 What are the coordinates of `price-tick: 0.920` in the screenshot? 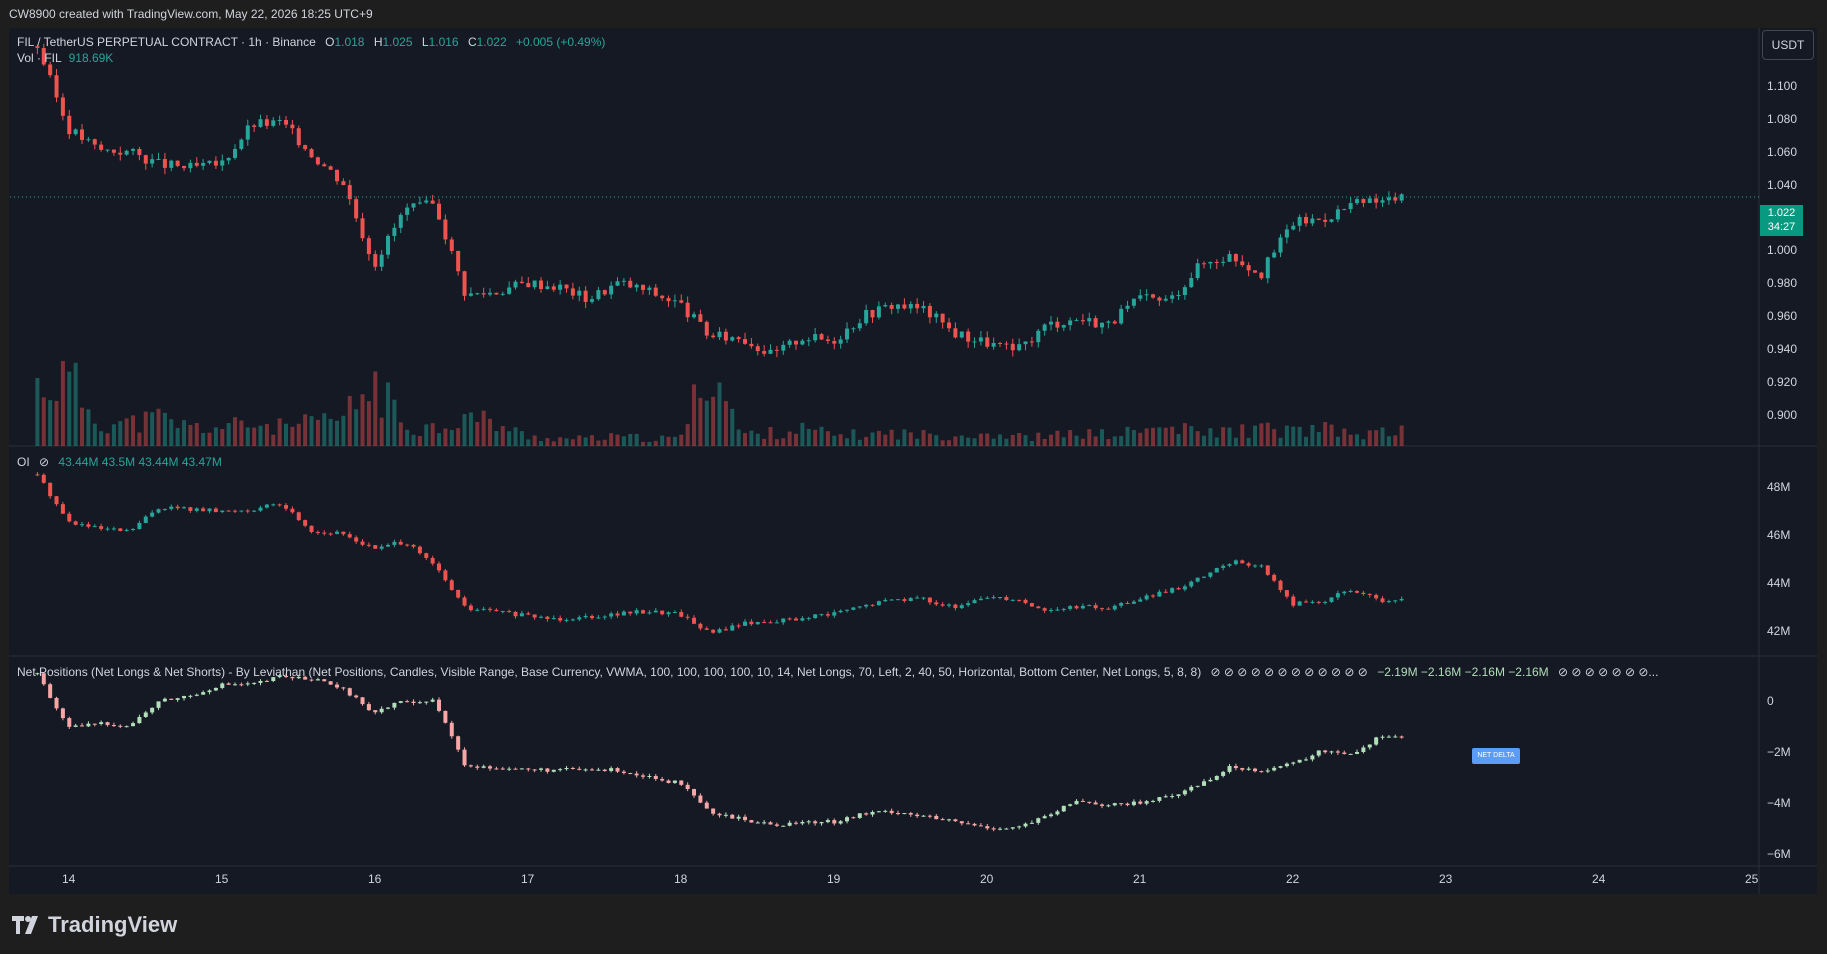 It's located at (1782, 382).